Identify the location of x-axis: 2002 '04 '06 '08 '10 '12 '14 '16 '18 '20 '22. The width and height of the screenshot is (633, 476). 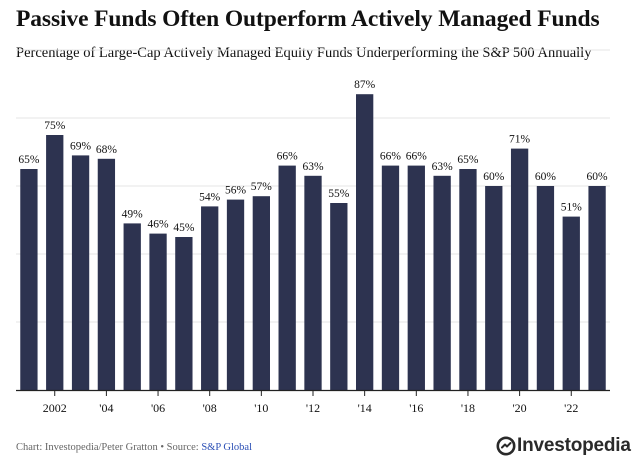
(313, 402).